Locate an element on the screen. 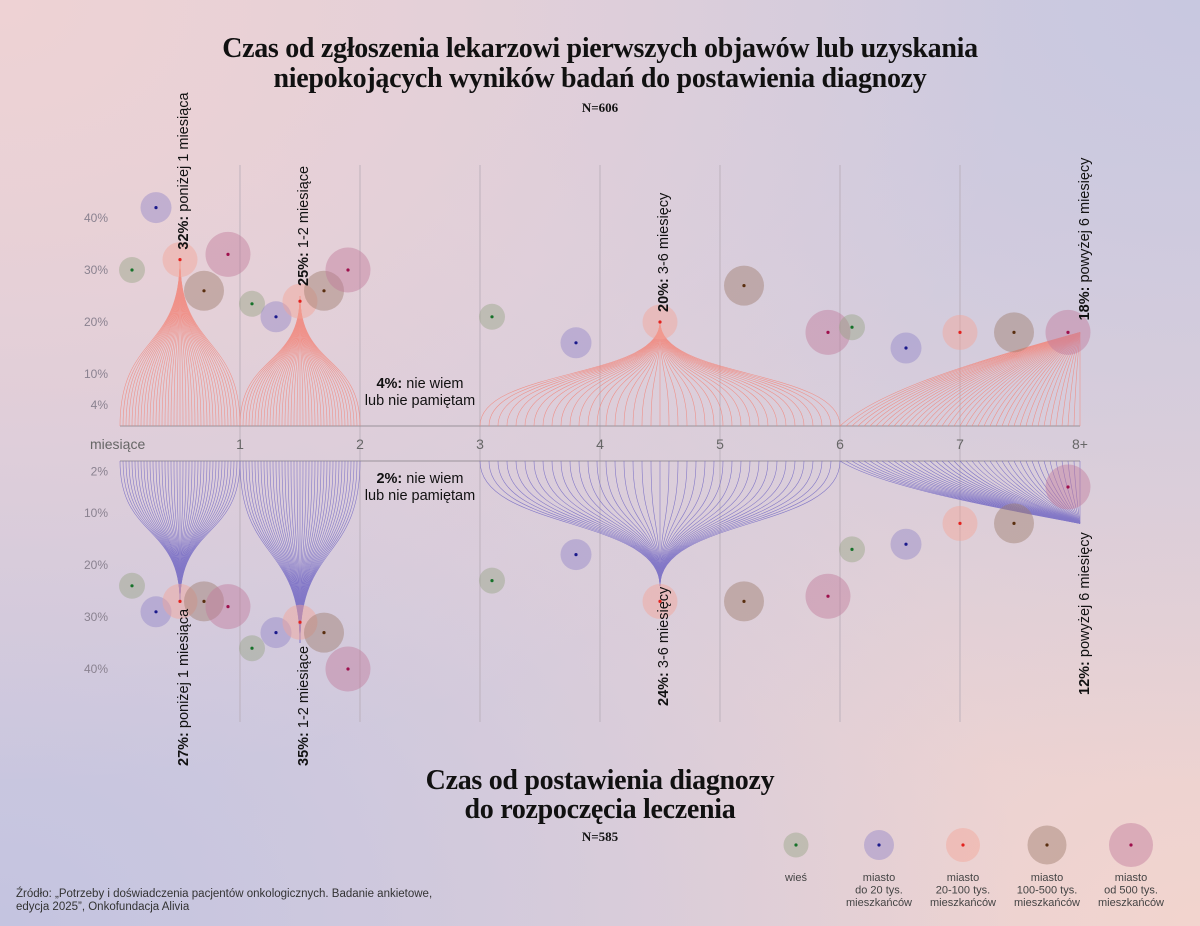 This screenshot has width=1200, height=926. y-tick-label: 2% is located at coordinates (100, 471).